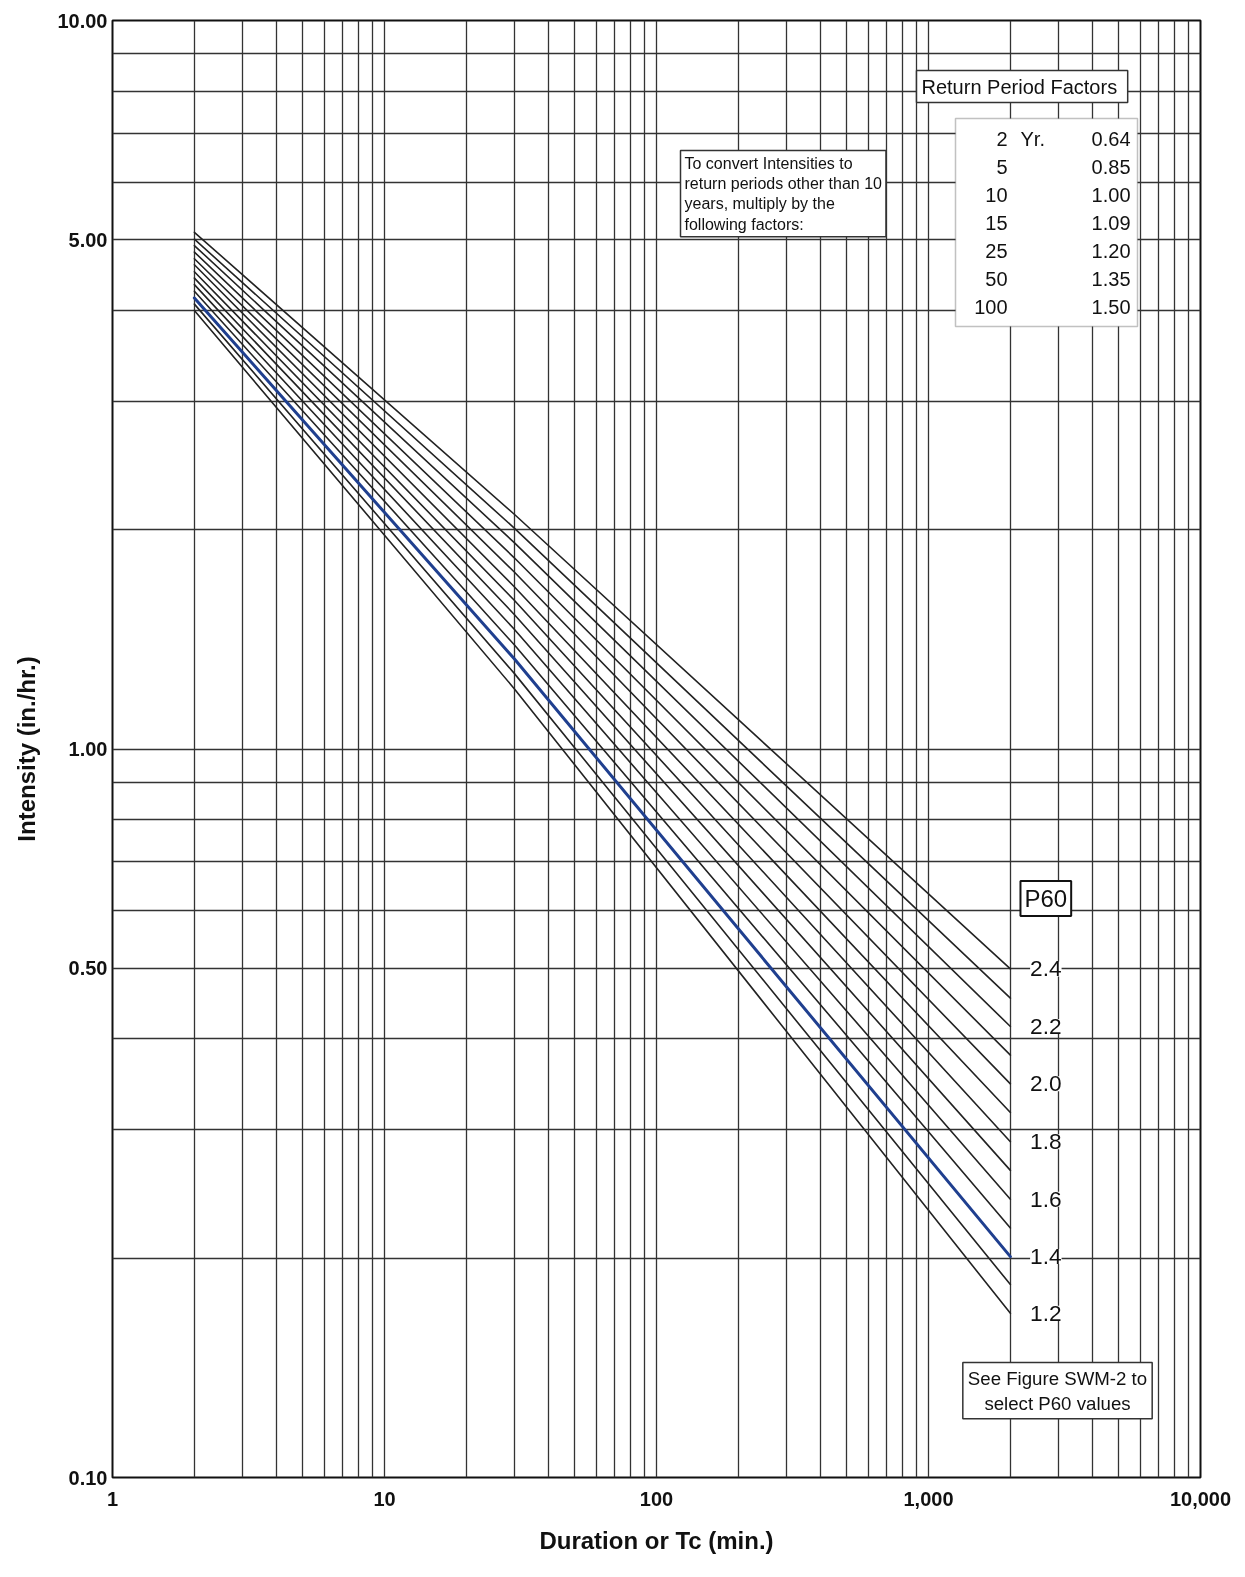  I want to click on y-tick-label: 0.10, so click(88, 1477).